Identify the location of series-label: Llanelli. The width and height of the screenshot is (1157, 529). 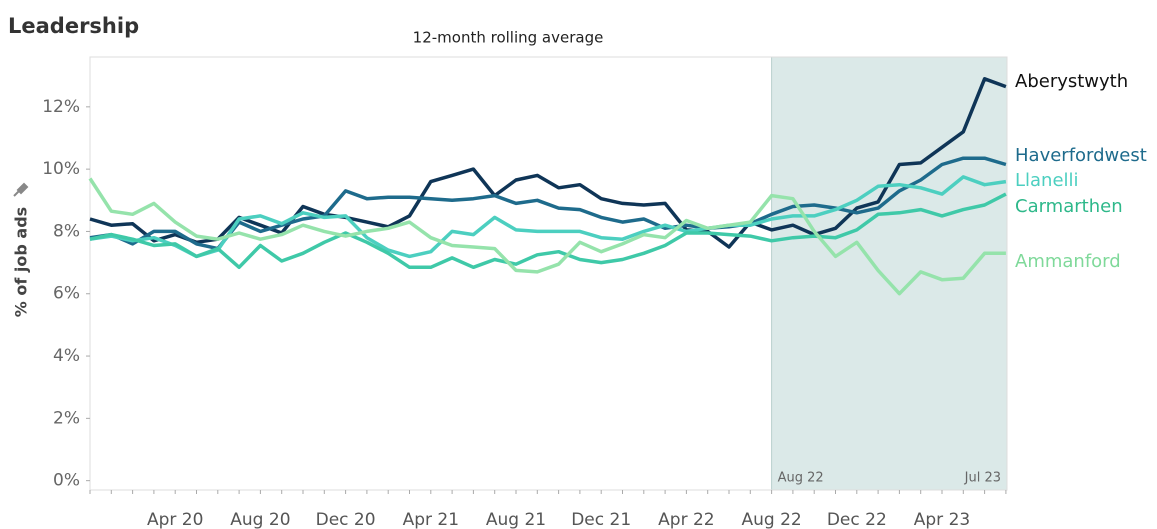
(1047, 180).